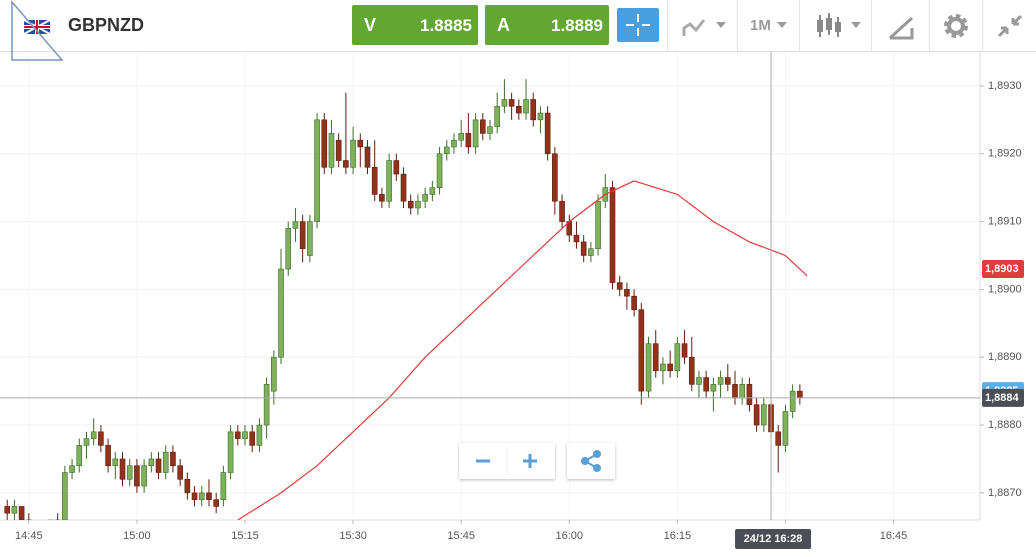 The image size is (1036, 557). I want to click on share-button, so click(591, 461).